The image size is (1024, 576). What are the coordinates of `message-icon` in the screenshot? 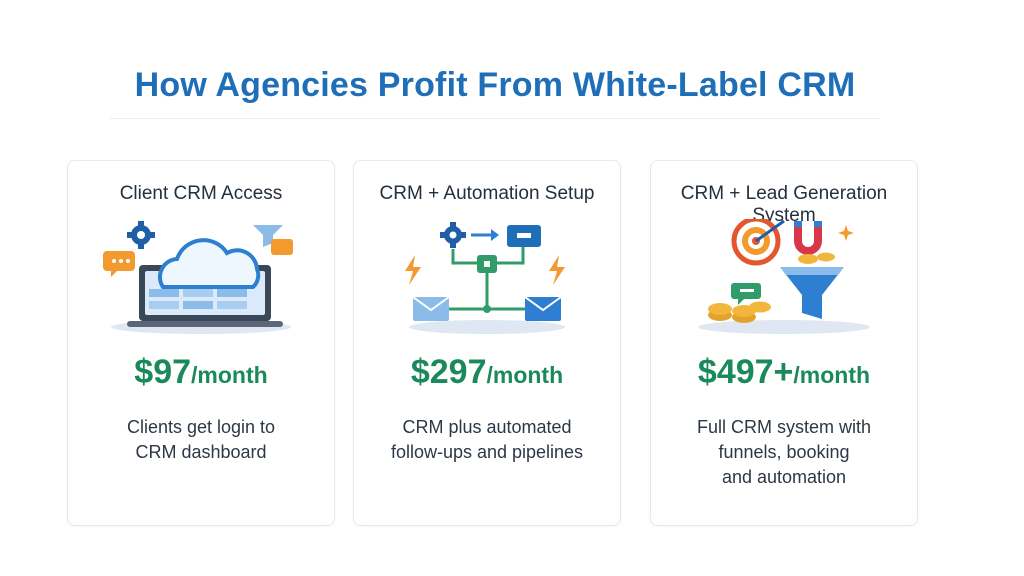 It's located at (524, 236).